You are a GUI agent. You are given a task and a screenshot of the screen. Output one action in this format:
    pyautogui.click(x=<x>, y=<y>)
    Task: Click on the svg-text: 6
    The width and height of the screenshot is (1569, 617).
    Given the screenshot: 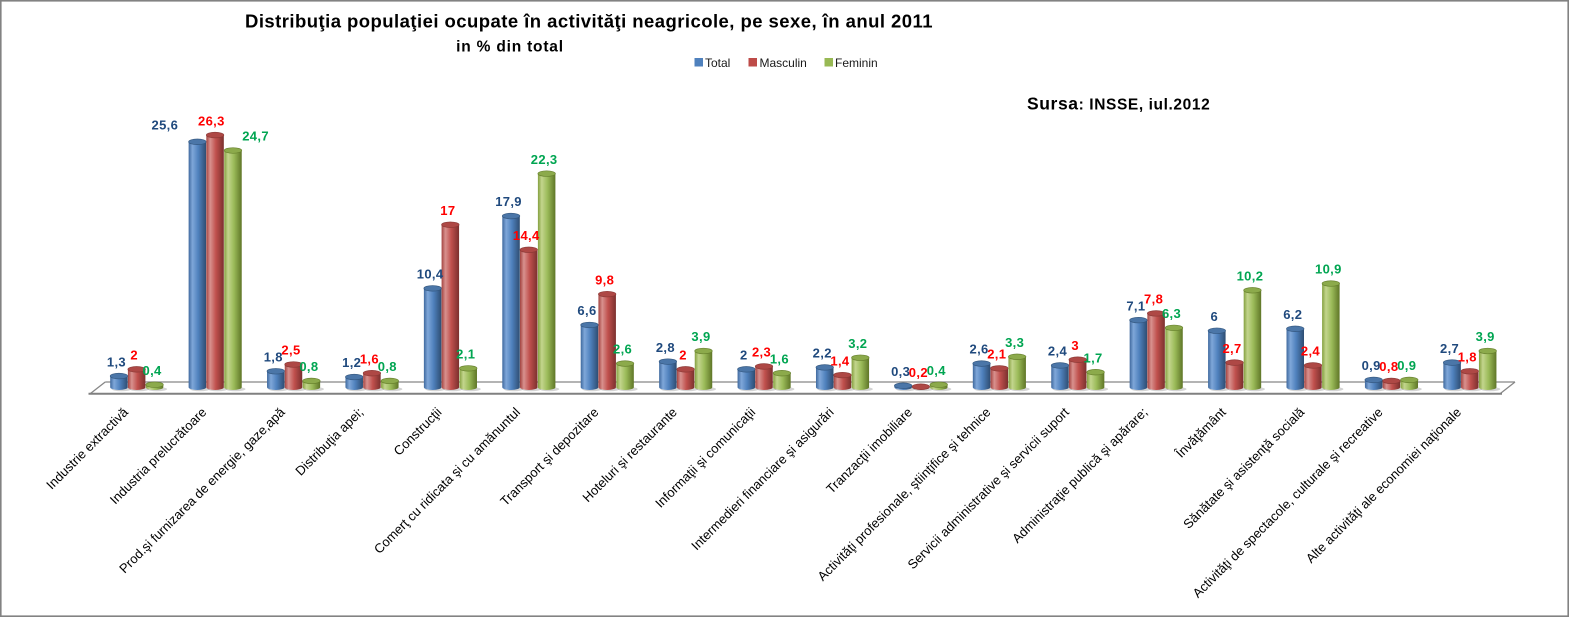 What is the action you would take?
    pyautogui.click(x=1215, y=316)
    